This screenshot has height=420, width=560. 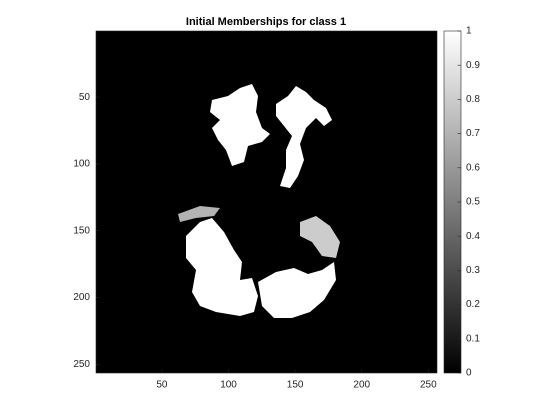 What do you see at coordinates (228, 385) in the screenshot?
I see `x-tick-label: 100` at bounding box center [228, 385].